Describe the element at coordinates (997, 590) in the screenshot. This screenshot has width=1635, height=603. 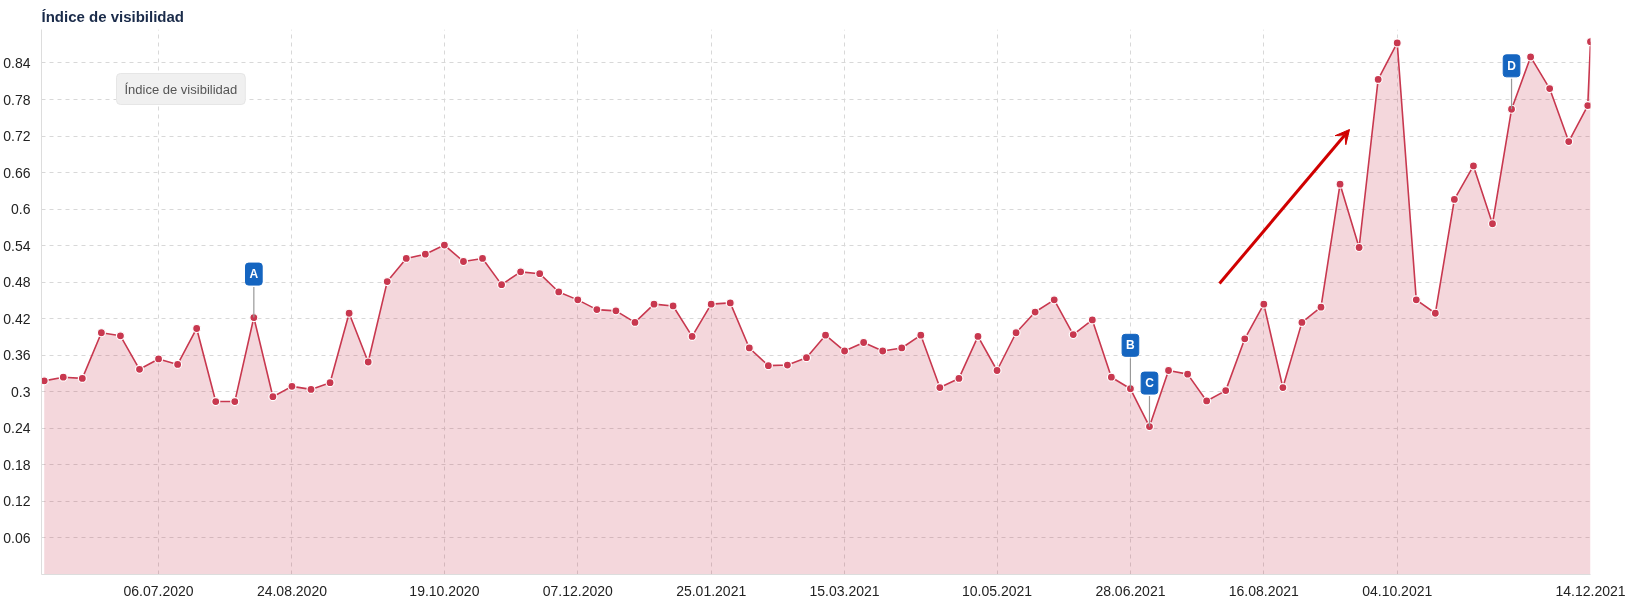
I see `x-tick-label: 10.05.2021` at that location.